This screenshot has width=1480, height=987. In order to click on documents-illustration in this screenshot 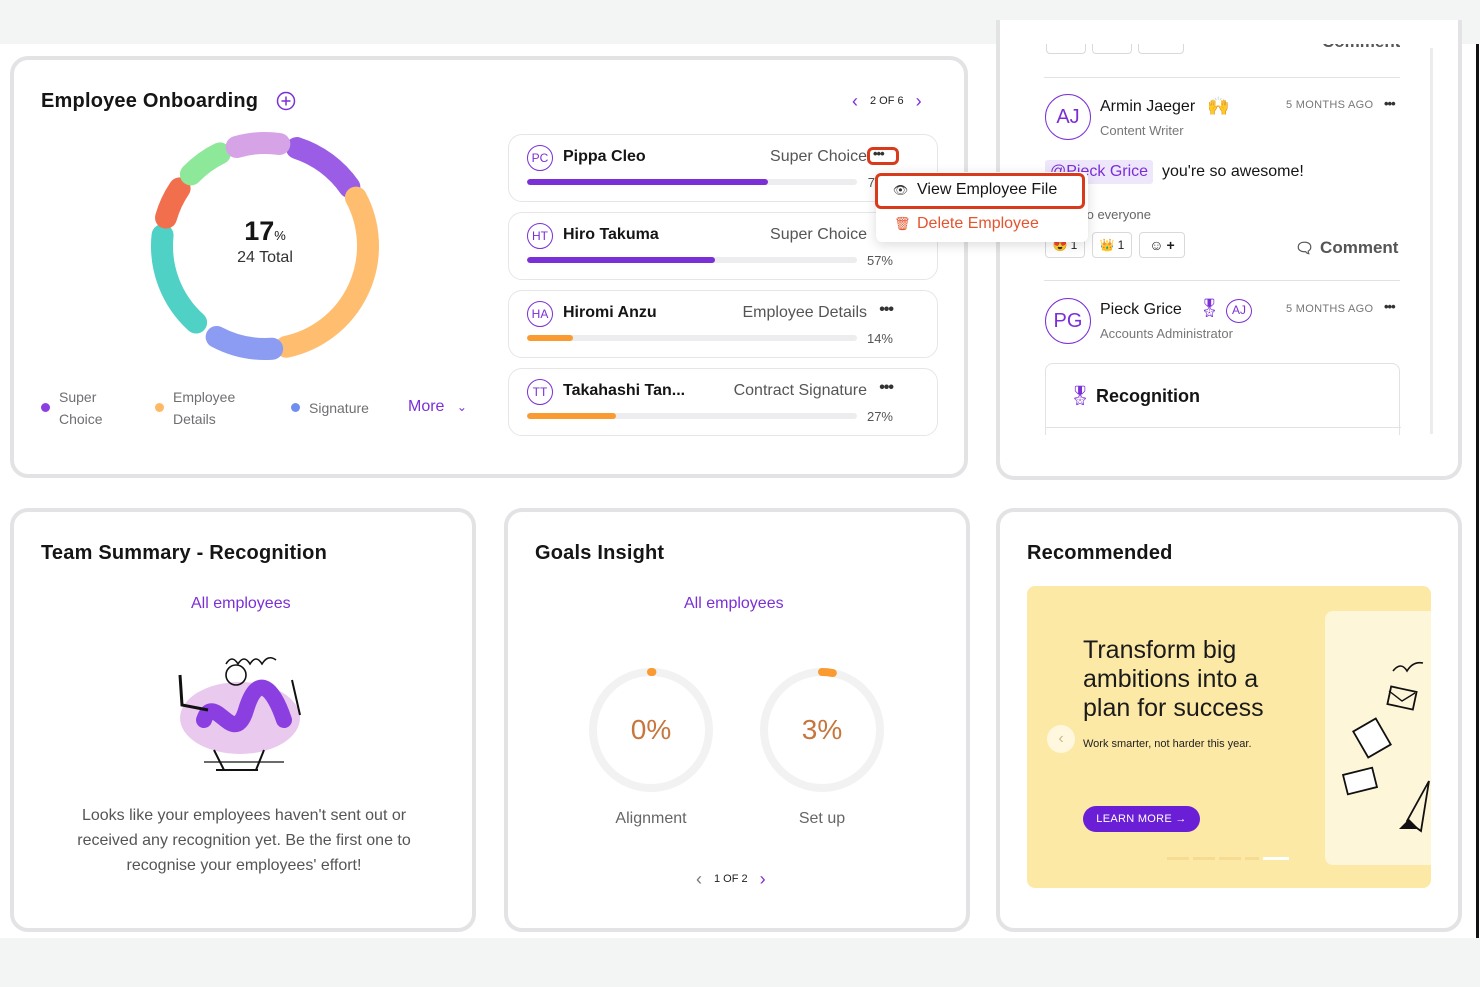, I will do `click(1385, 747)`.